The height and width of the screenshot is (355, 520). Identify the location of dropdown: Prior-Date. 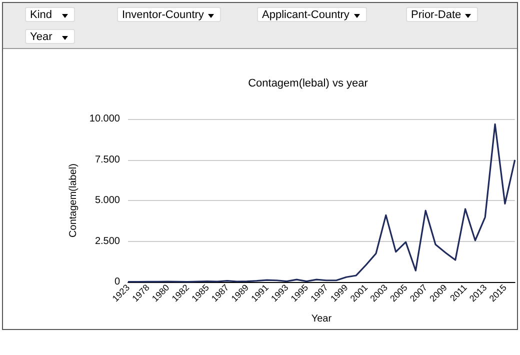
(442, 14).